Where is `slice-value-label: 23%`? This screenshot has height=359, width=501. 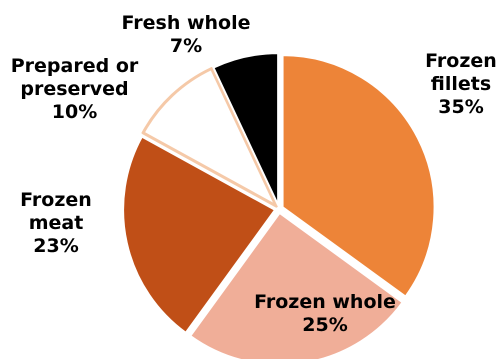 slice-value-label: 23% is located at coordinates (56, 246).